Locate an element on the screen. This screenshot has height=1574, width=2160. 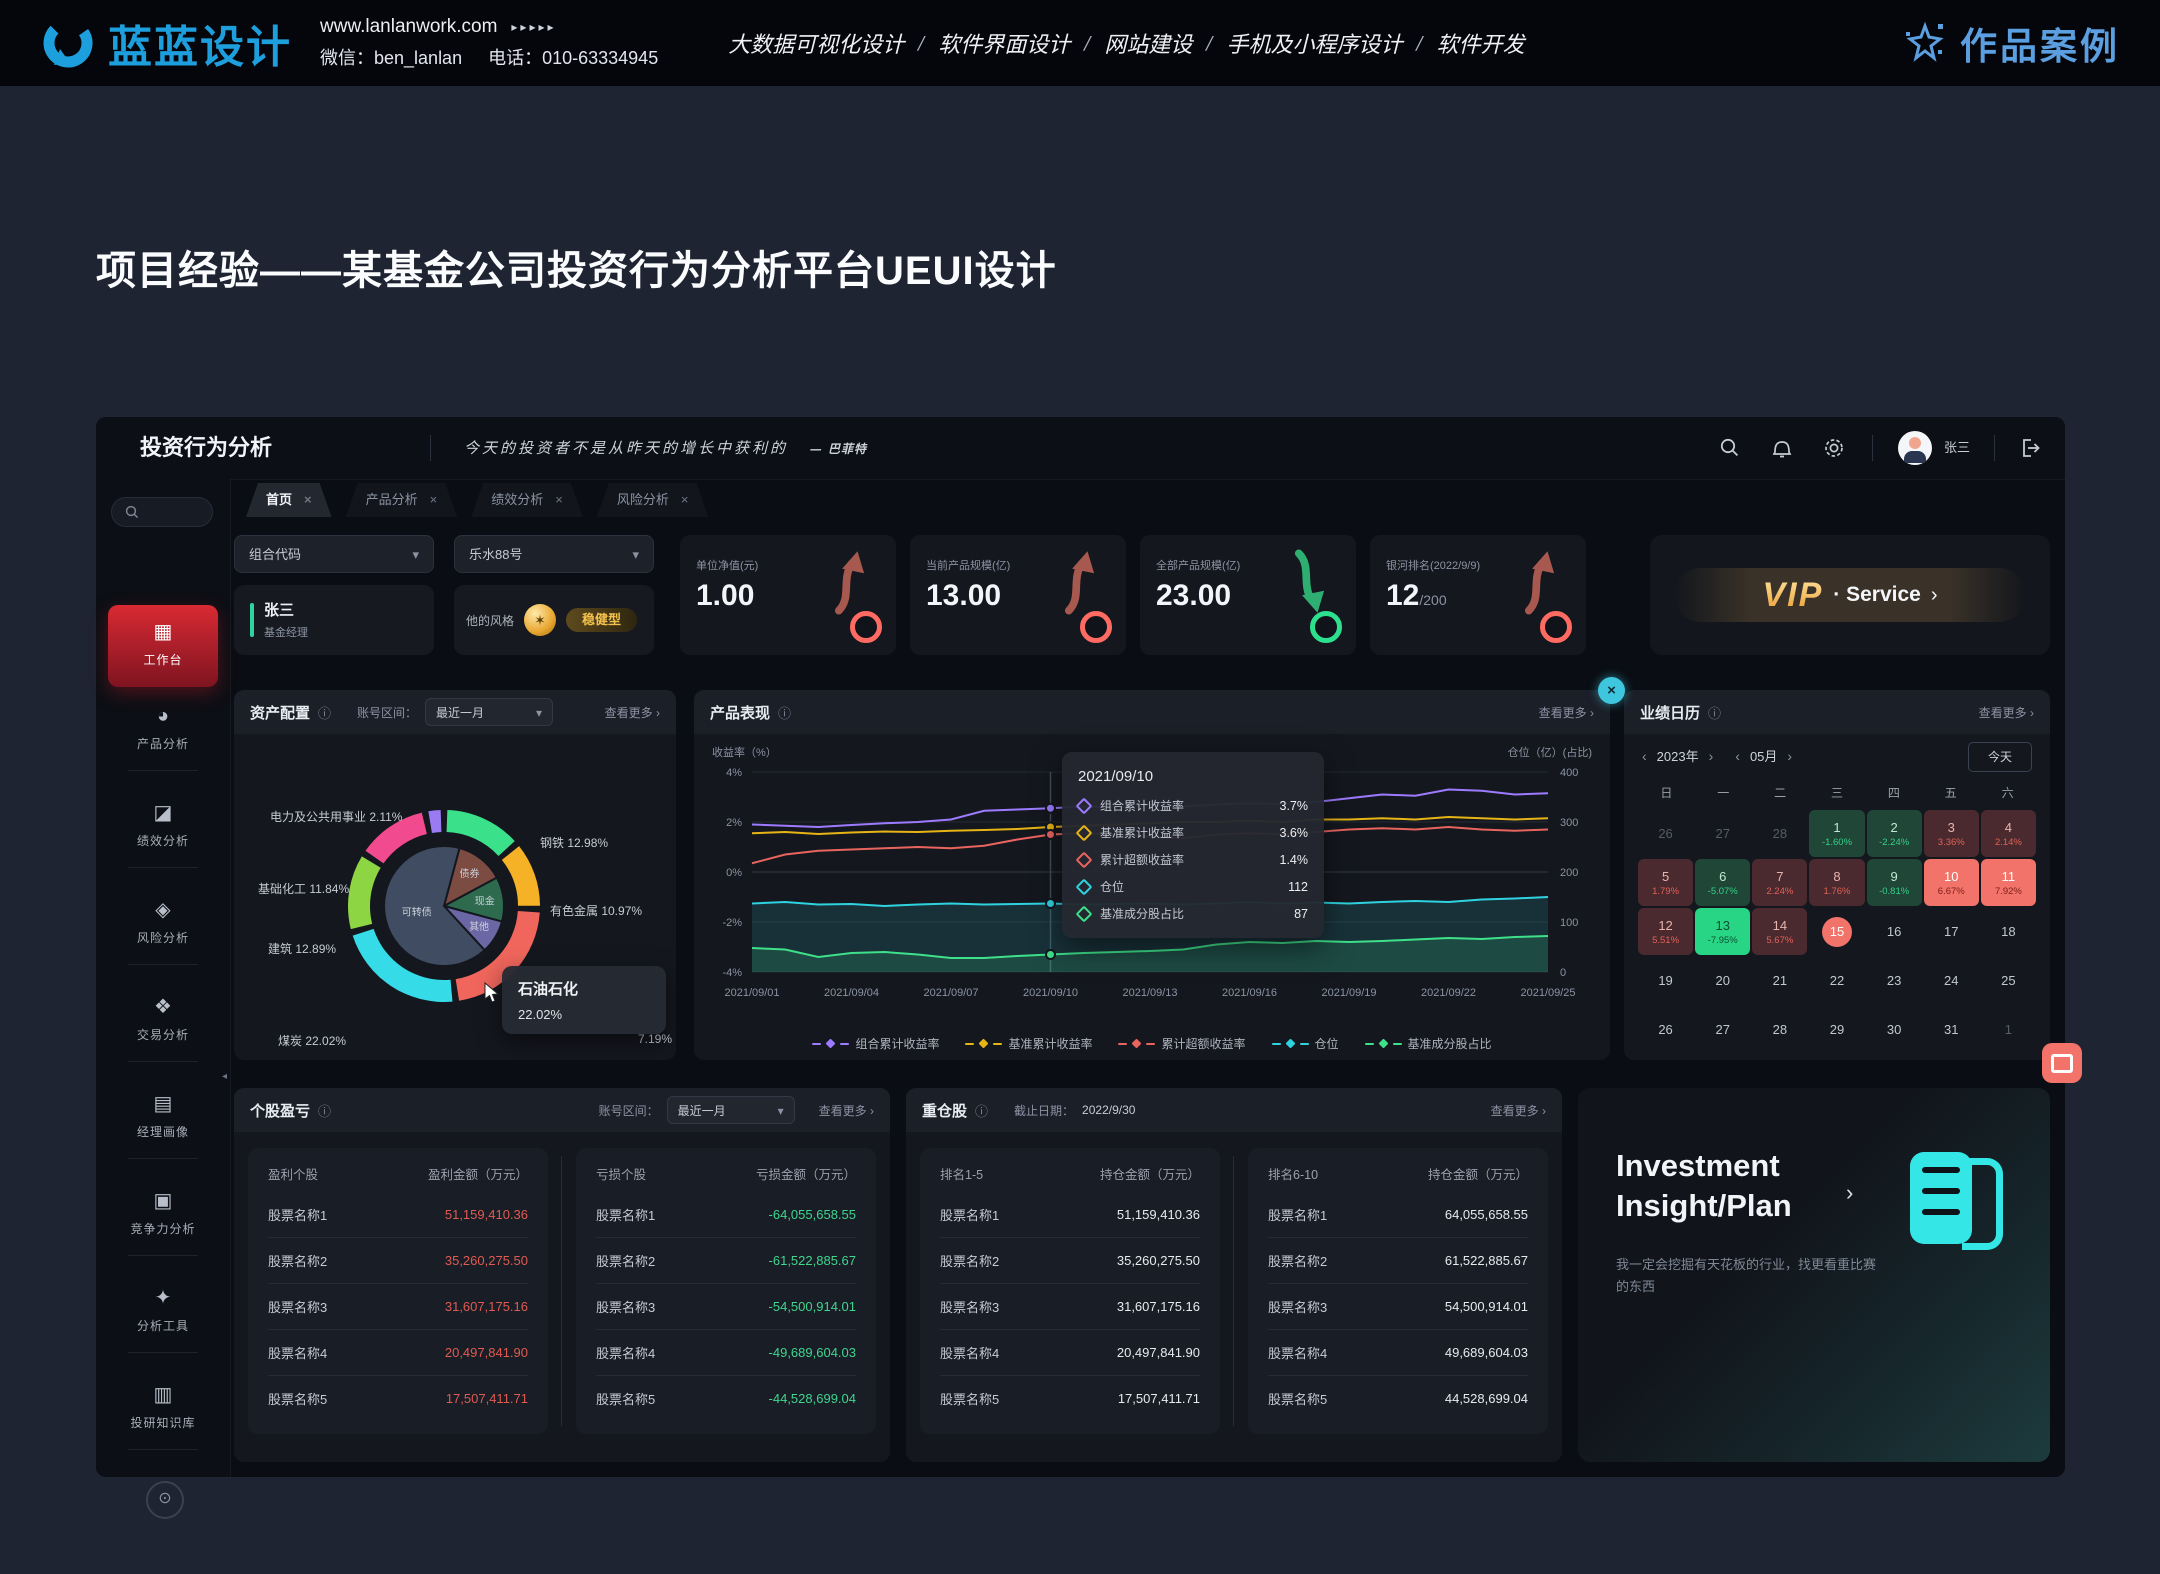
donut-segment-建筑 is located at coordinates (364, 893).